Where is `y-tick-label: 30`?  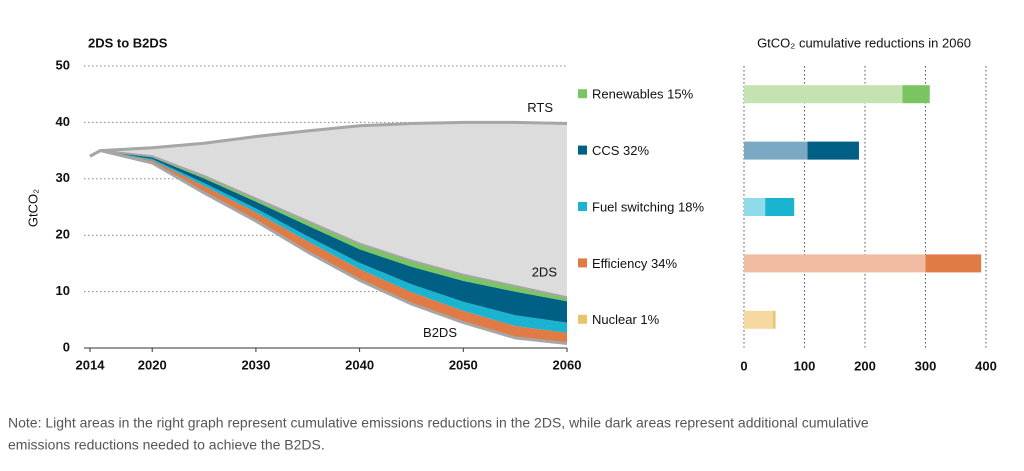 y-tick-label: 30 is located at coordinates (63, 177).